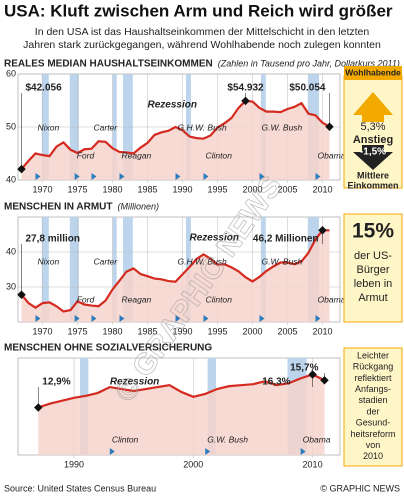 The height and width of the screenshot is (498, 404). Describe the element at coordinates (372, 434) in the screenshot. I see `side-text: heitsreform` at that location.